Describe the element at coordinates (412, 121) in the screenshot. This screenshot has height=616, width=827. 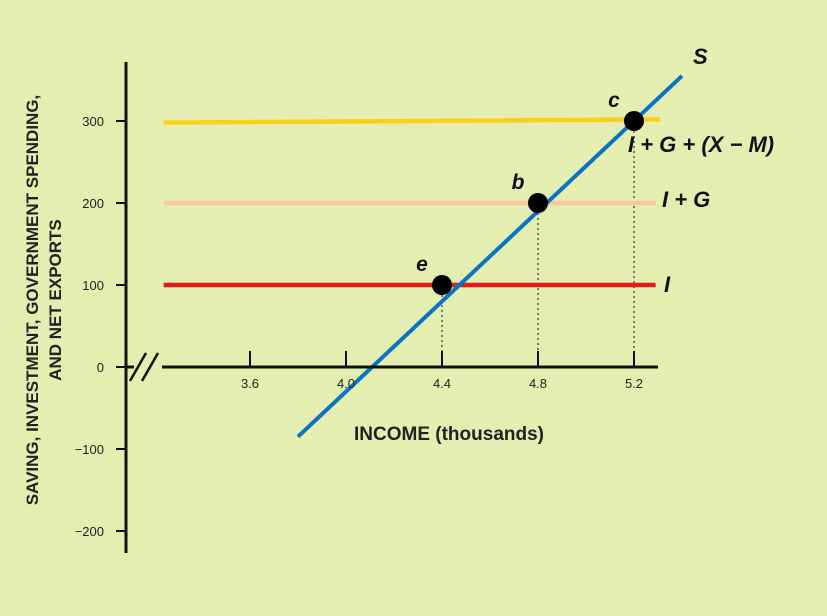
I see `total-spending-line` at that location.